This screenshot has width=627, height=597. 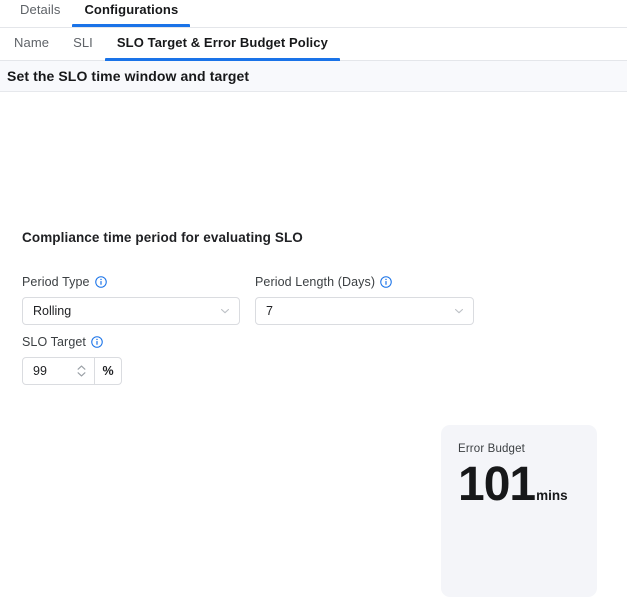 What do you see at coordinates (108, 371) in the screenshot?
I see `slo-target-unit: %` at bounding box center [108, 371].